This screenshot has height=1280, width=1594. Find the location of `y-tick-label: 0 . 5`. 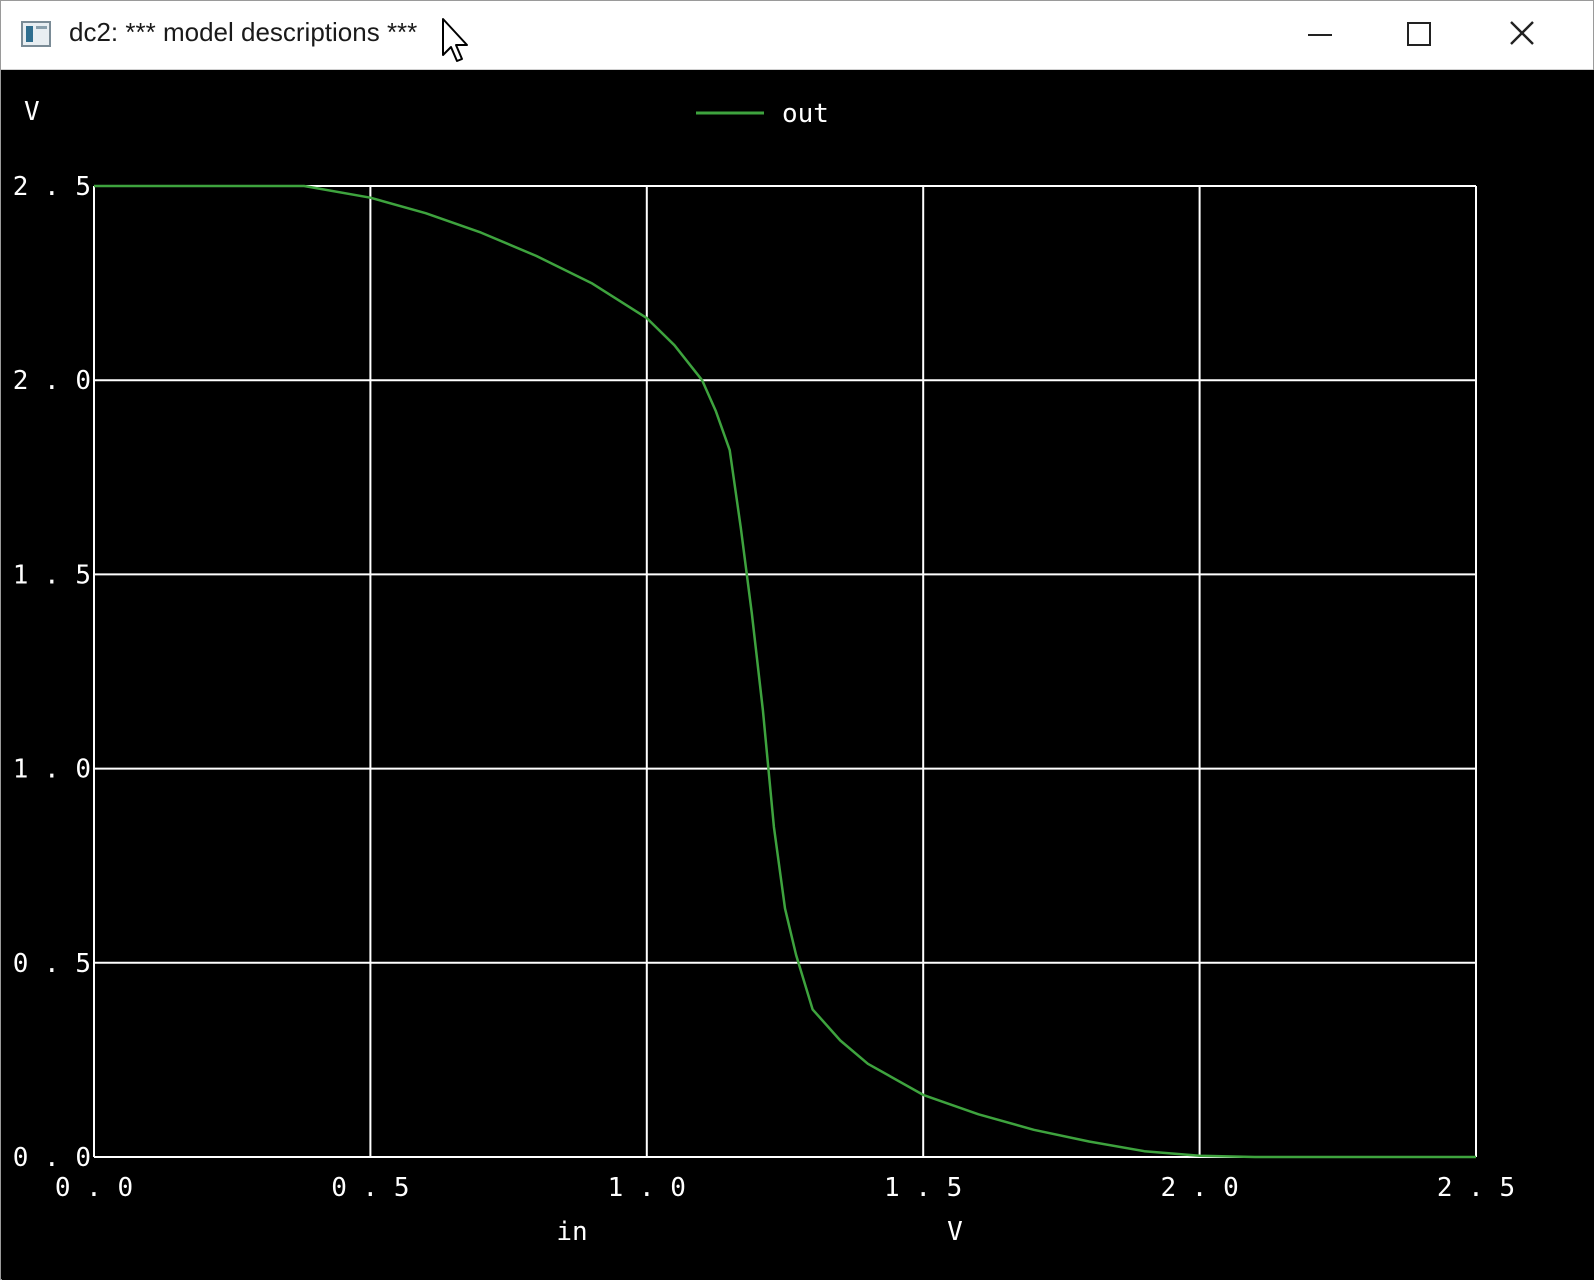

y-tick-label: 0 . 5 is located at coordinates (52, 964).